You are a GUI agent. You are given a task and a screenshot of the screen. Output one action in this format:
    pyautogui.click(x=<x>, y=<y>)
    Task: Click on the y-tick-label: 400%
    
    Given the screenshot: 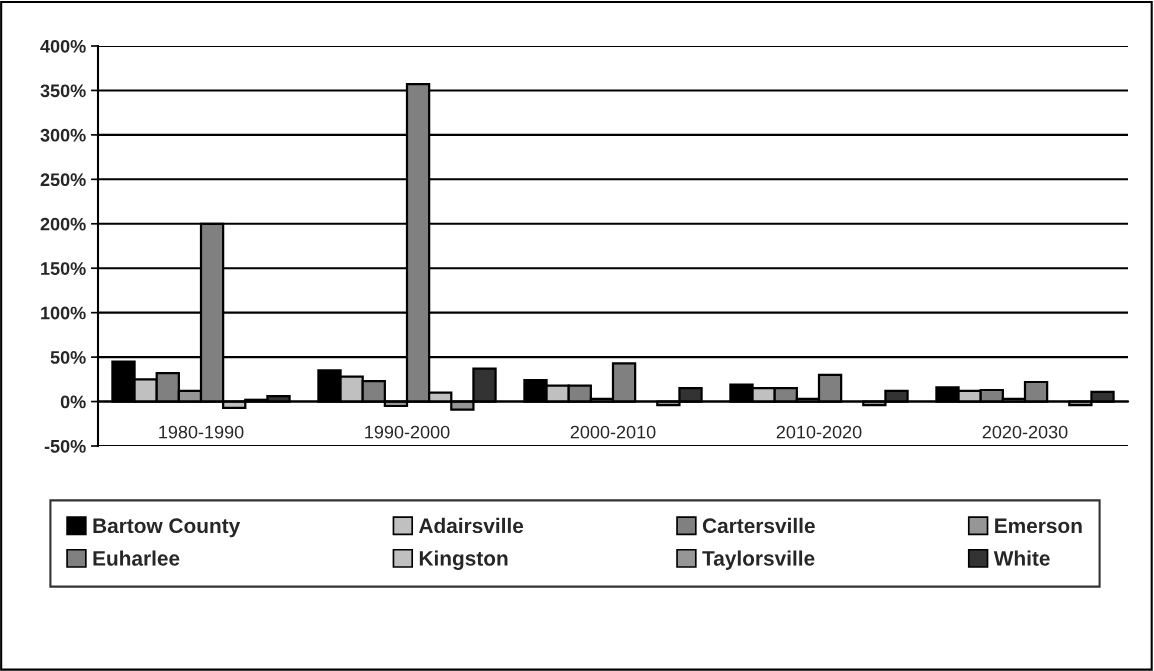 What is the action you would take?
    pyautogui.click(x=63, y=46)
    